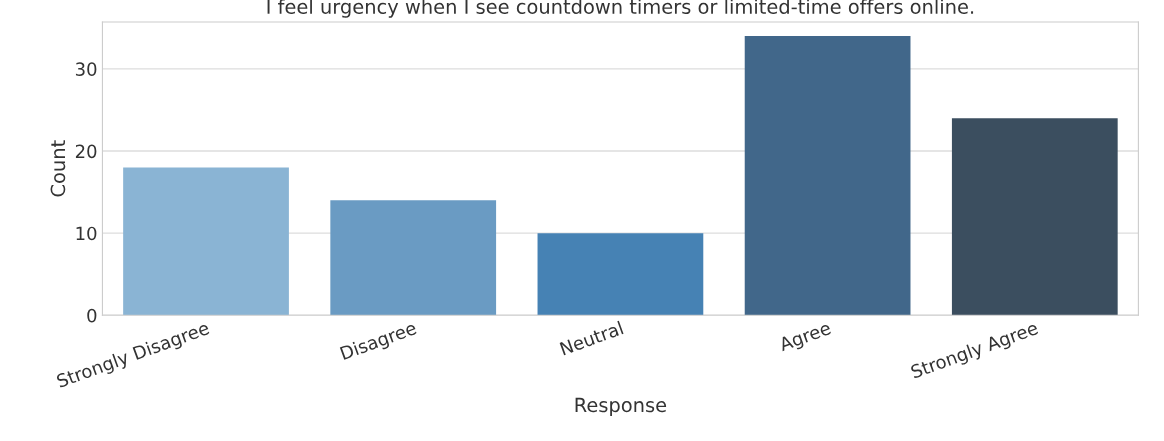 Image resolution: width=1164 pixels, height=441 pixels. What do you see at coordinates (621, 407) in the screenshot?
I see `x-axis-title: Response` at bounding box center [621, 407].